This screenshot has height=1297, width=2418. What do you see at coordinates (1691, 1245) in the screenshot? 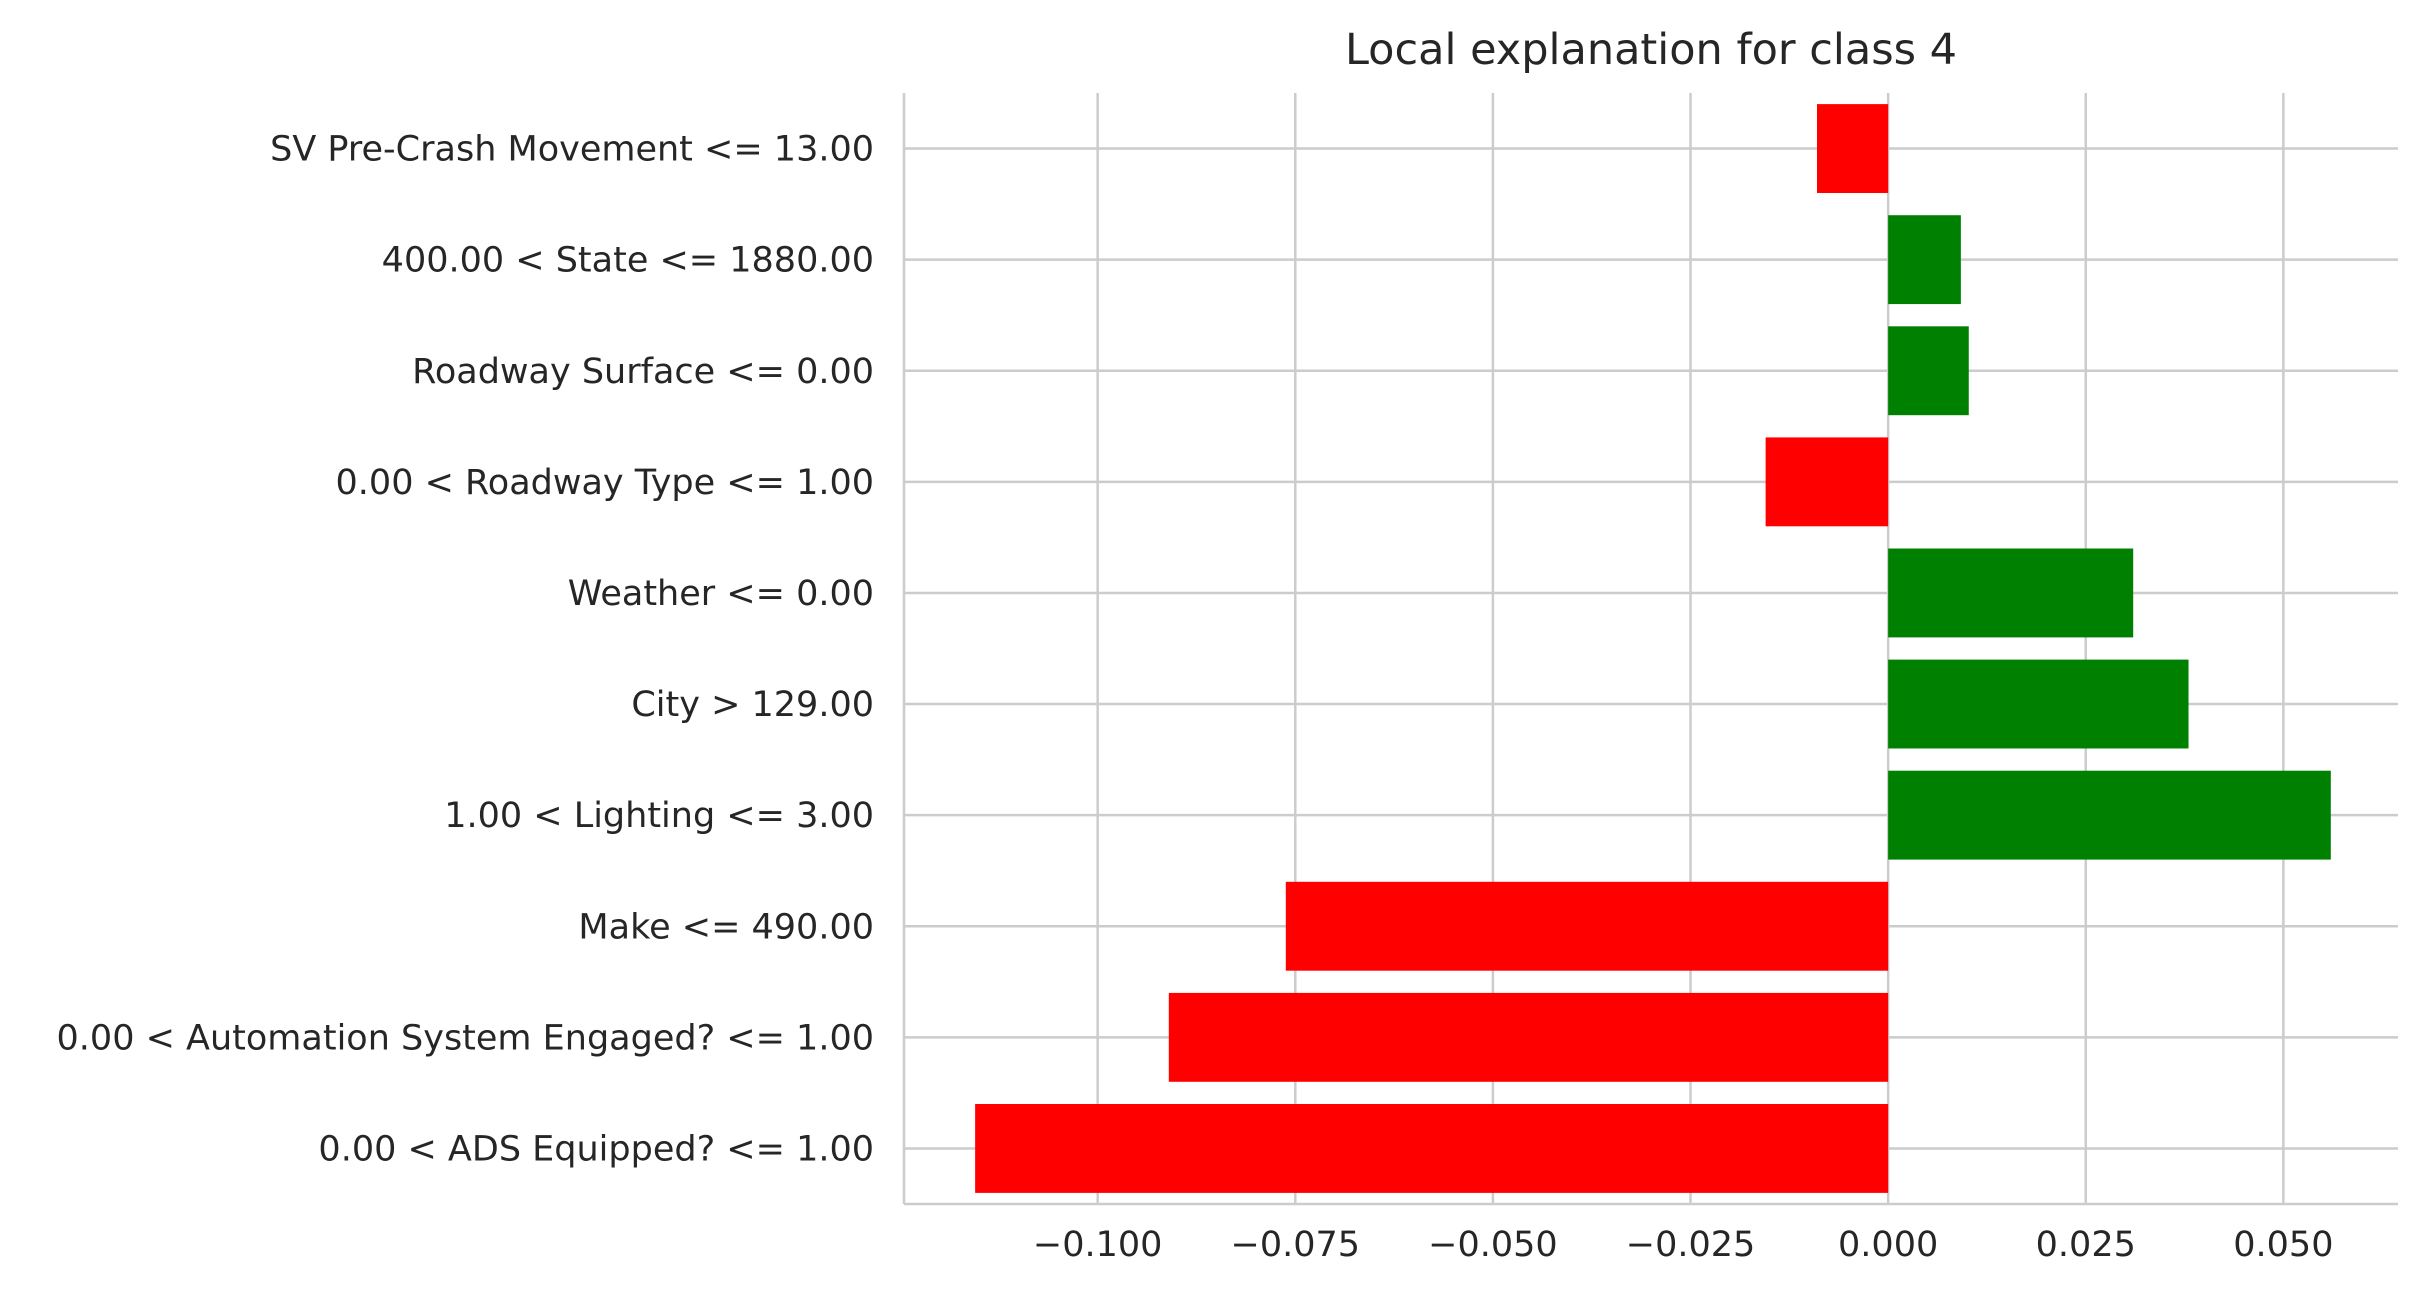
I see `x-tick-label: −0.025` at bounding box center [1691, 1245].